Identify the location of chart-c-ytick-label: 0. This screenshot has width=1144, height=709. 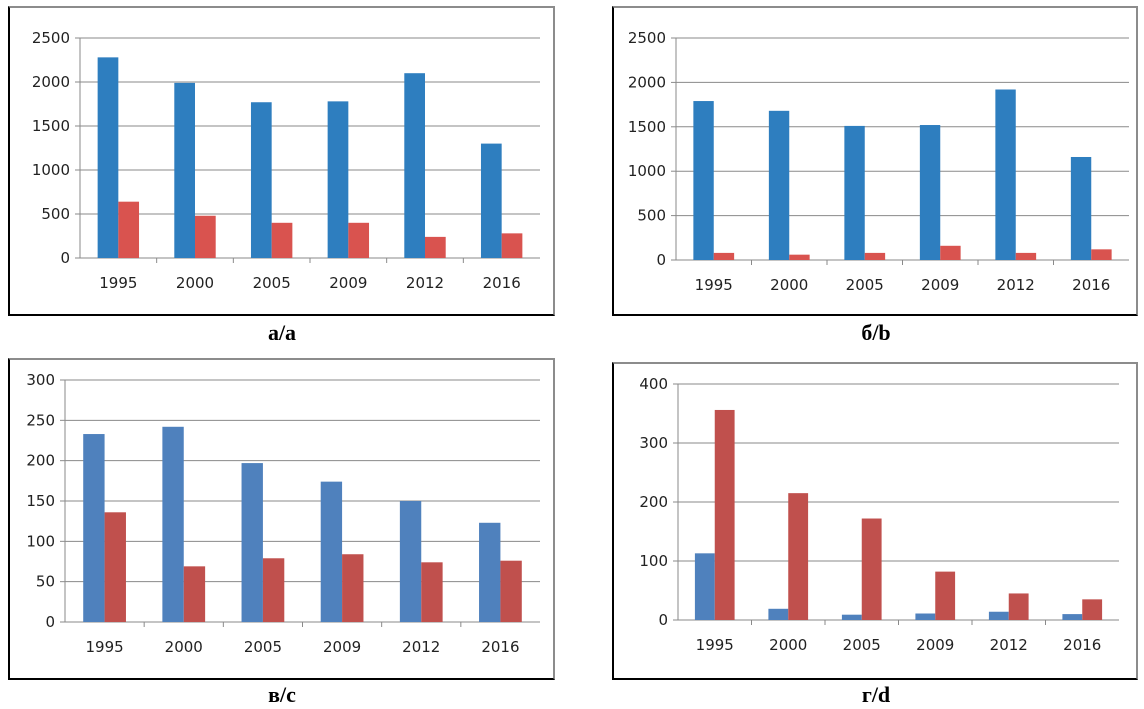
(50, 622).